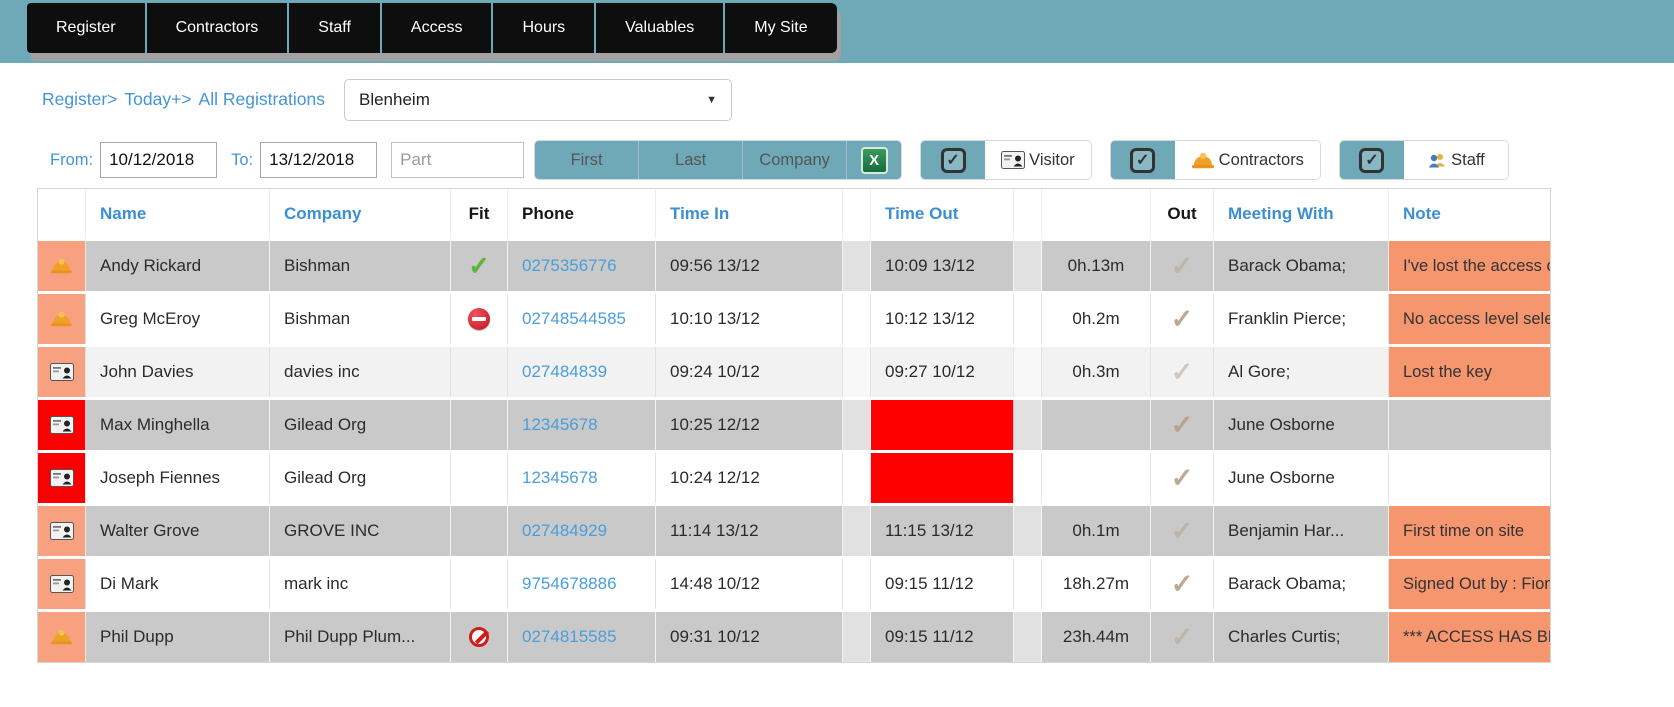  Describe the element at coordinates (1142, 160) in the screenshot. I see `contractors-checkbox: ✓` at that location.